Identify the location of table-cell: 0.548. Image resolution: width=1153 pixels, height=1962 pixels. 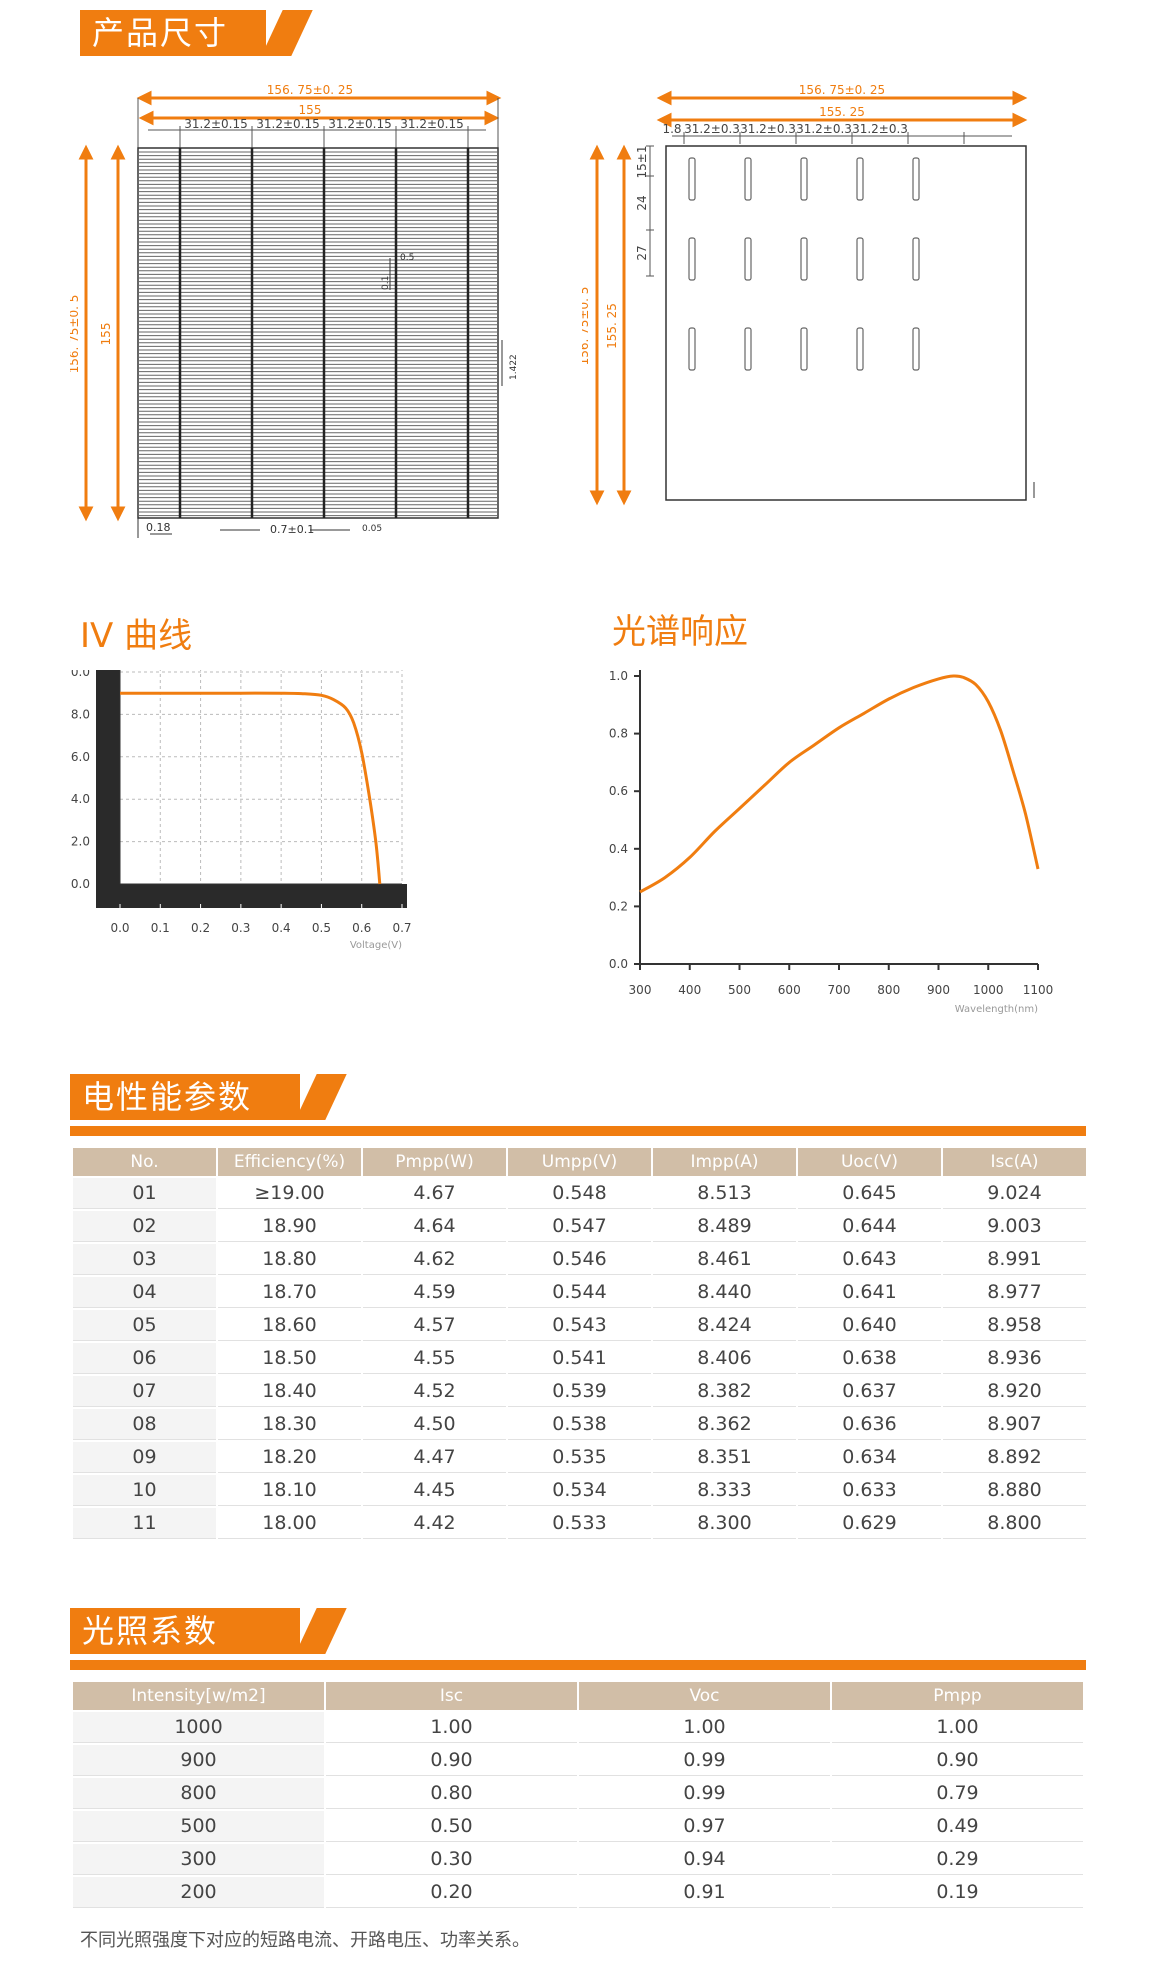
(579, 1193).